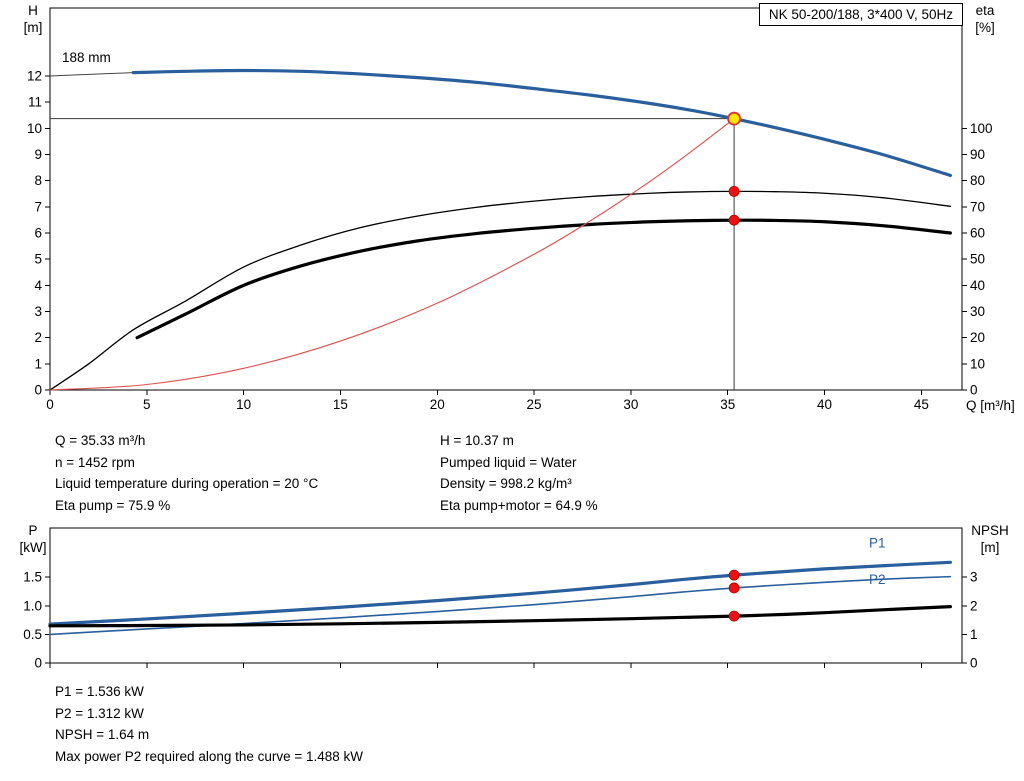  What do you see at coordinates (33, 539) in the screenshot?
I see `p-axis-title: P [kW]` at bounding box center [33, 539].